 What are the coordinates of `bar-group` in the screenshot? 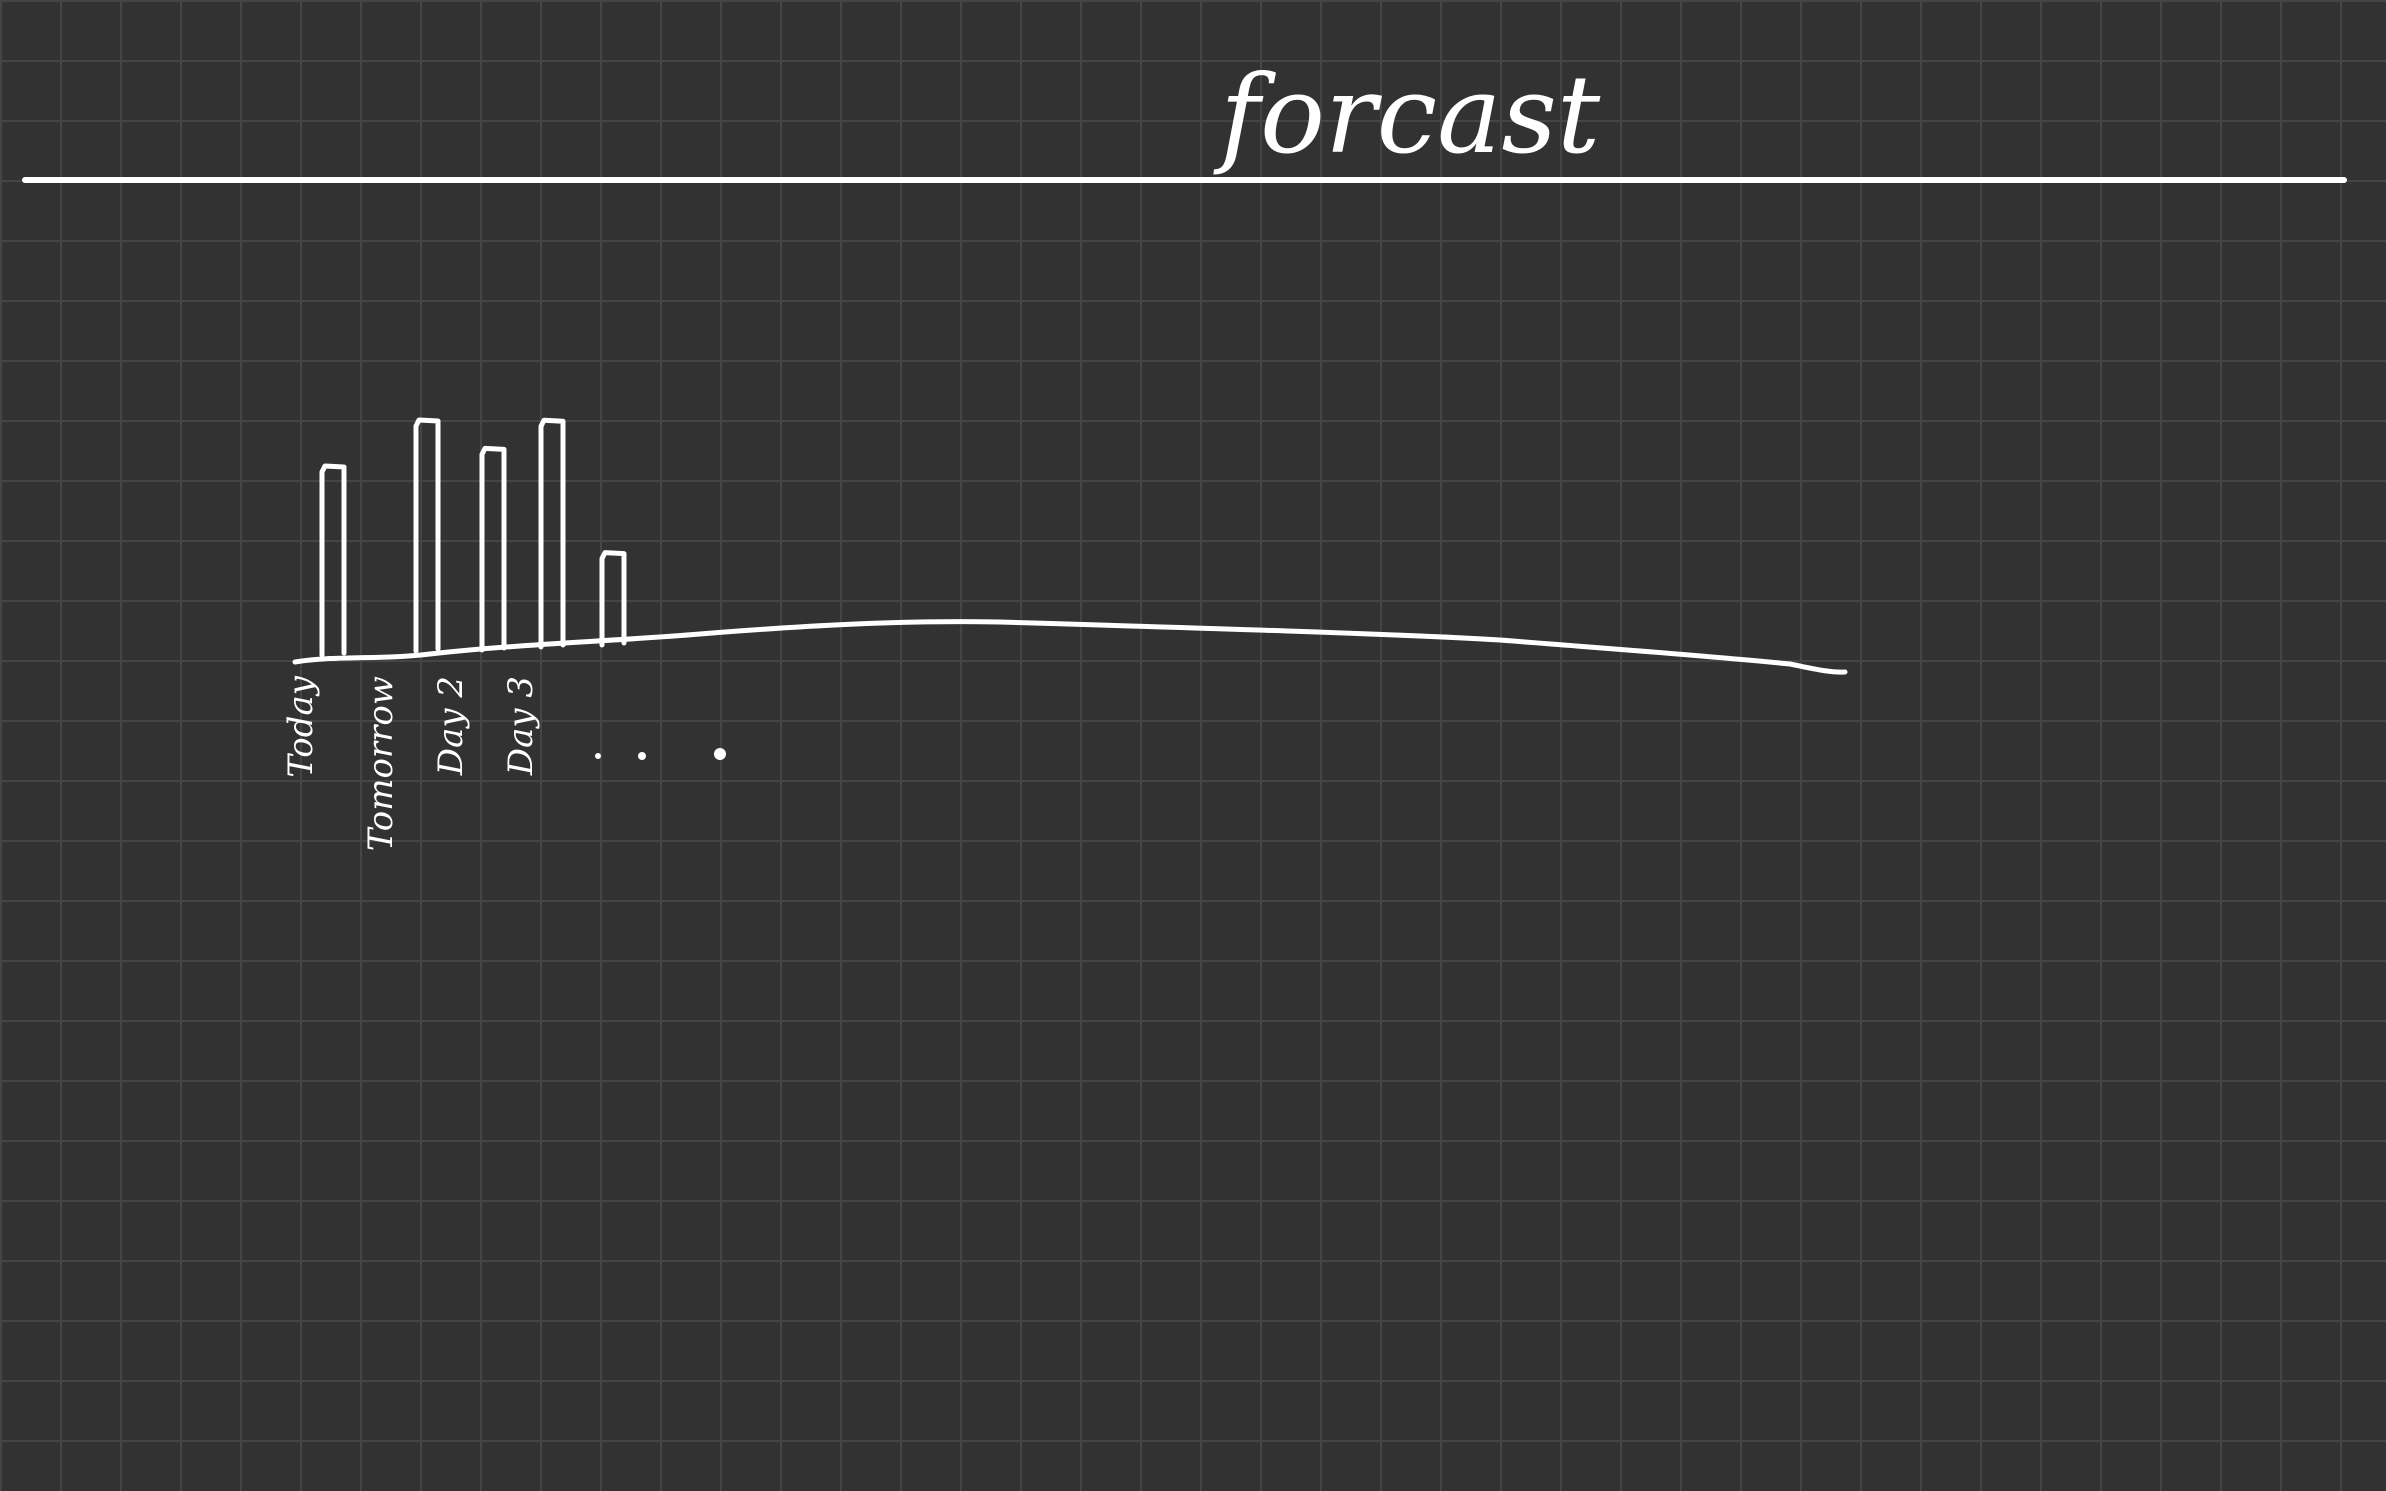 It's located at (473, 537).